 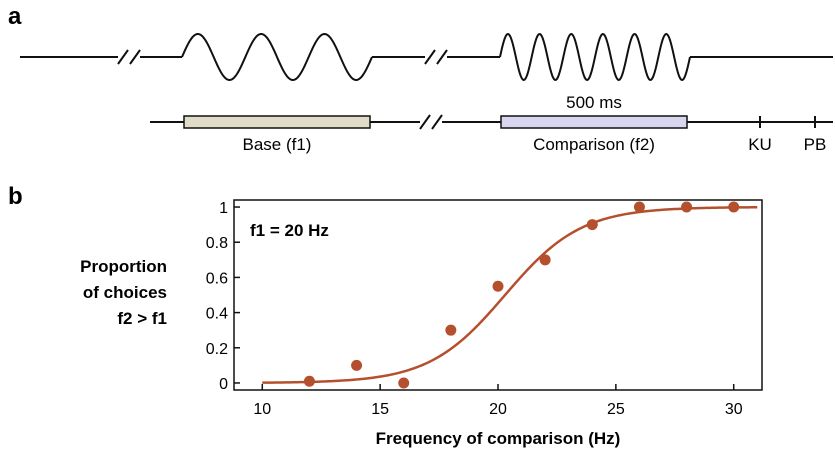 What do you see at coordinates (498, 438) in the screenshot?
I see `x-axis-title: Frequency of comparison (Hz)` at bounding box center [498, 438].